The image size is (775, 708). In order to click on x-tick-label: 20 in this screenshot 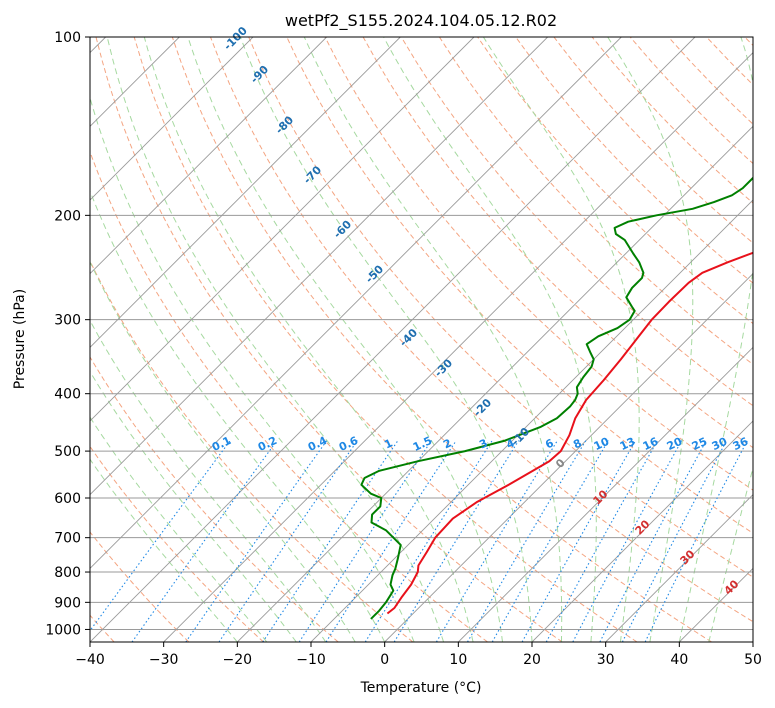, I will do `click(532, 660)`.